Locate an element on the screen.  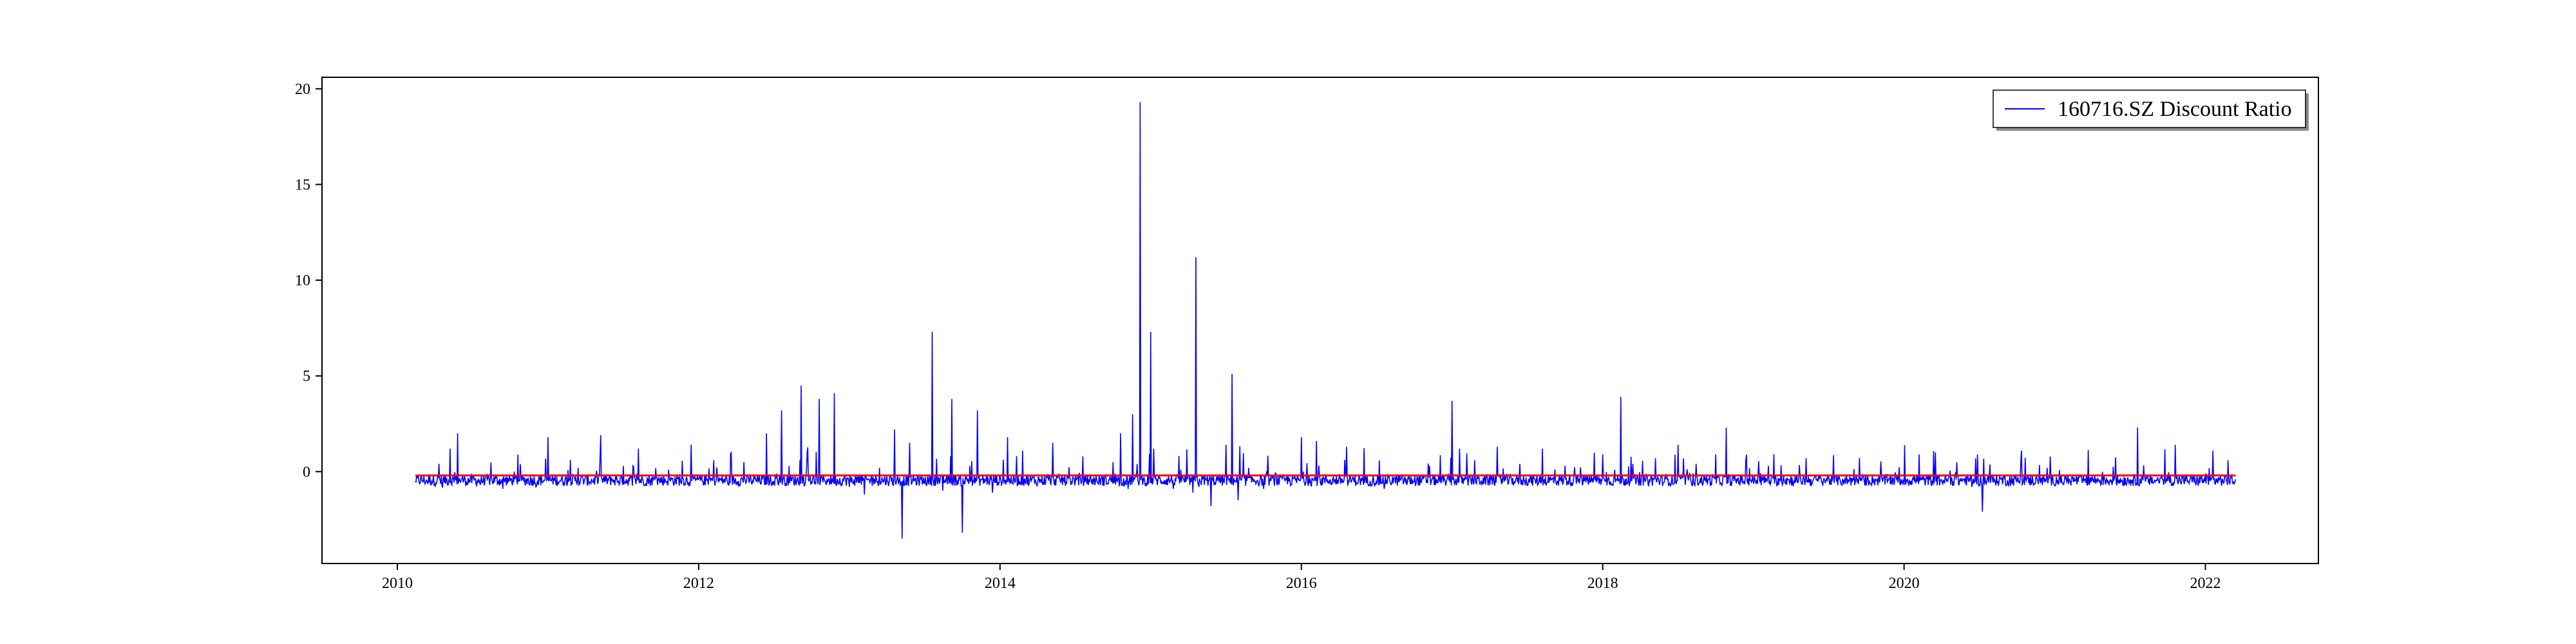
y-tick-label: 15 is located at coordinates (302, 184).